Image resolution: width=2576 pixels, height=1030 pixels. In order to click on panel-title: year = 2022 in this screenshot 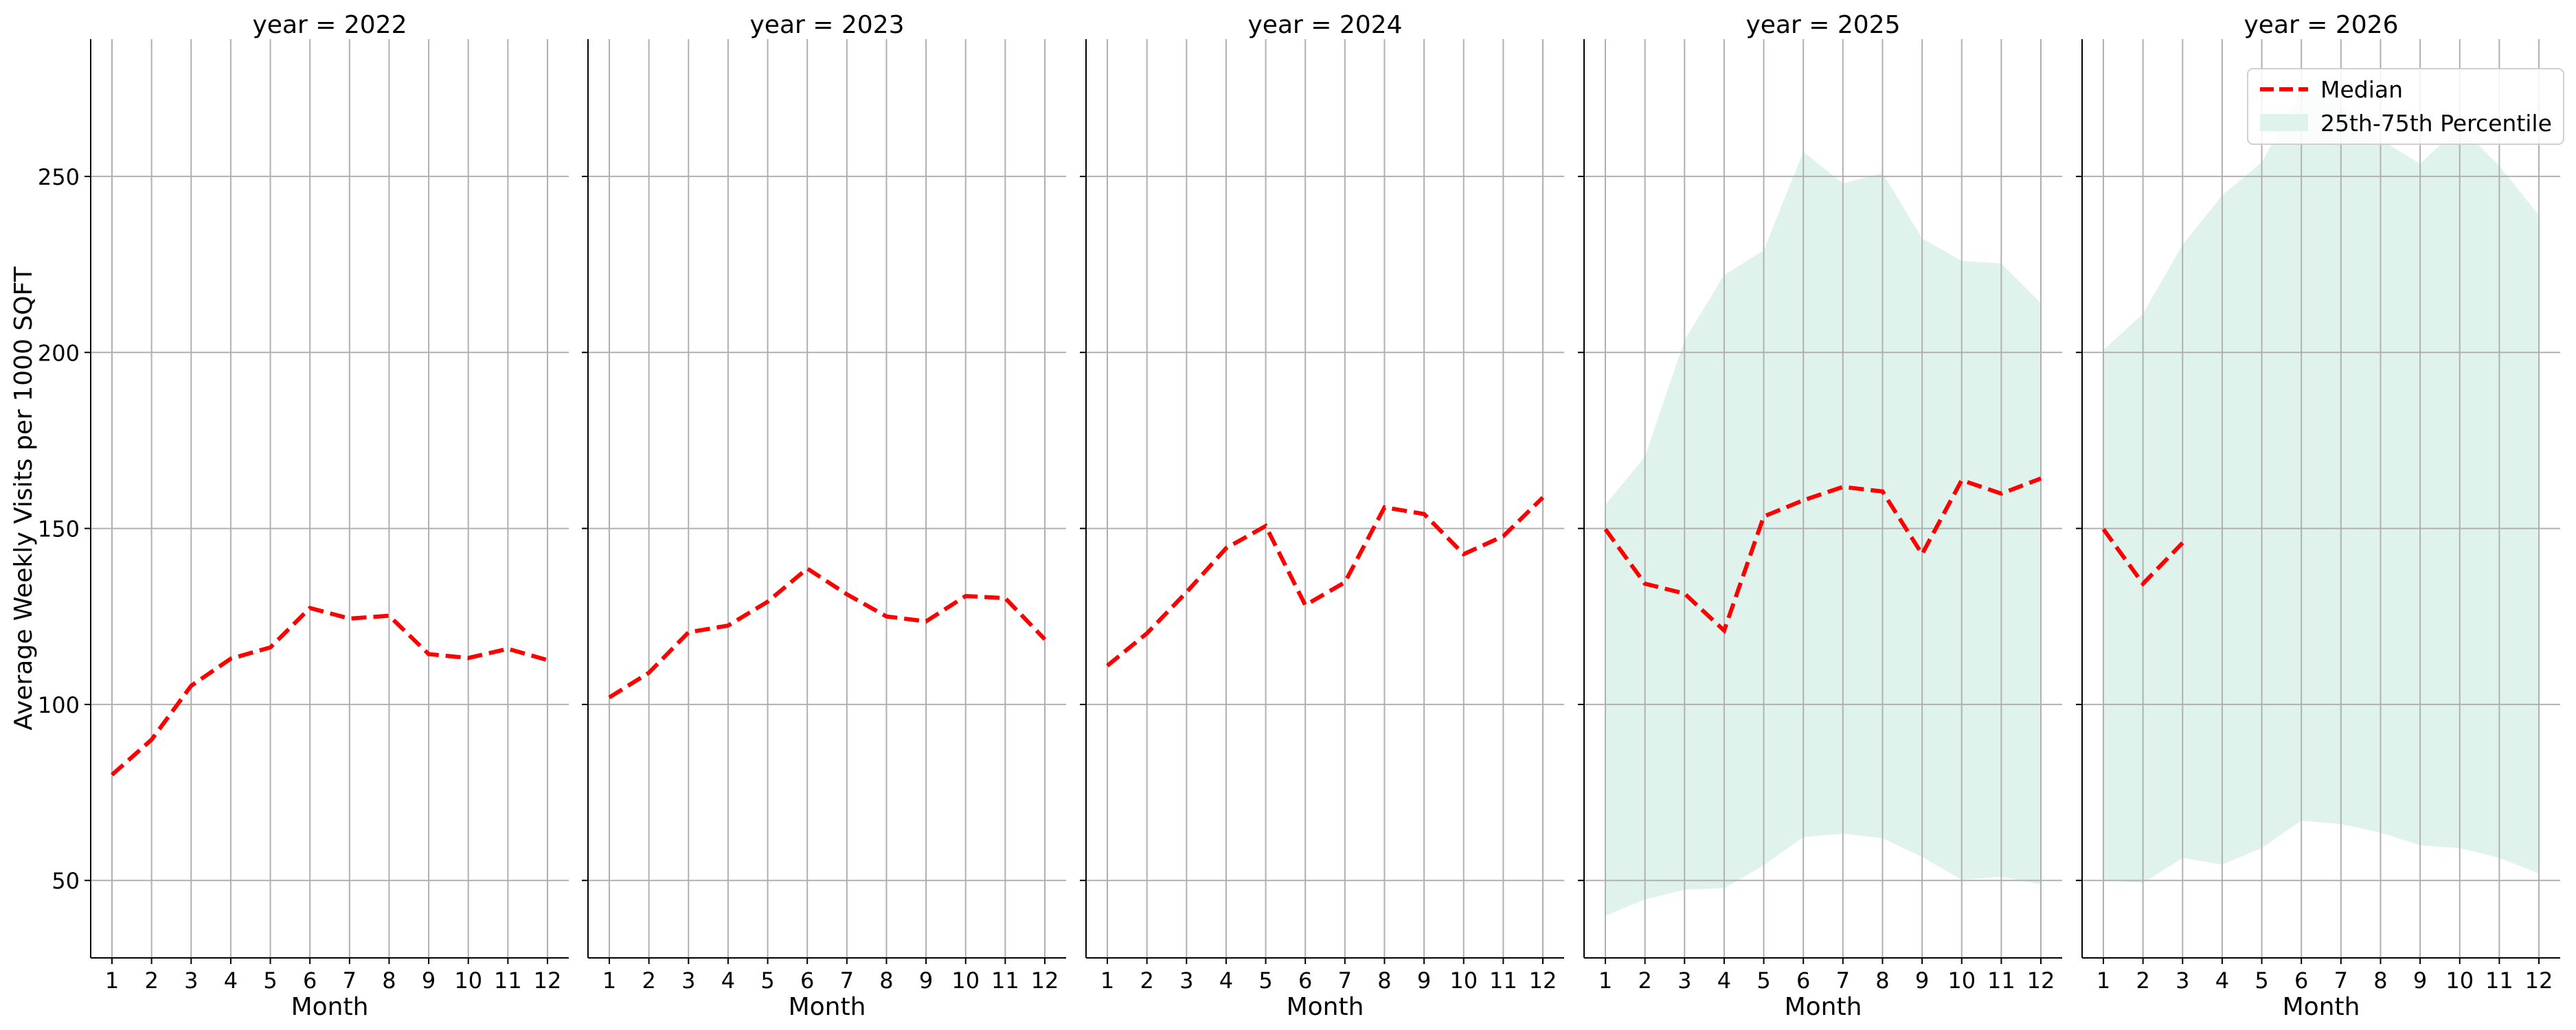, I will do `click(330, 25)`.